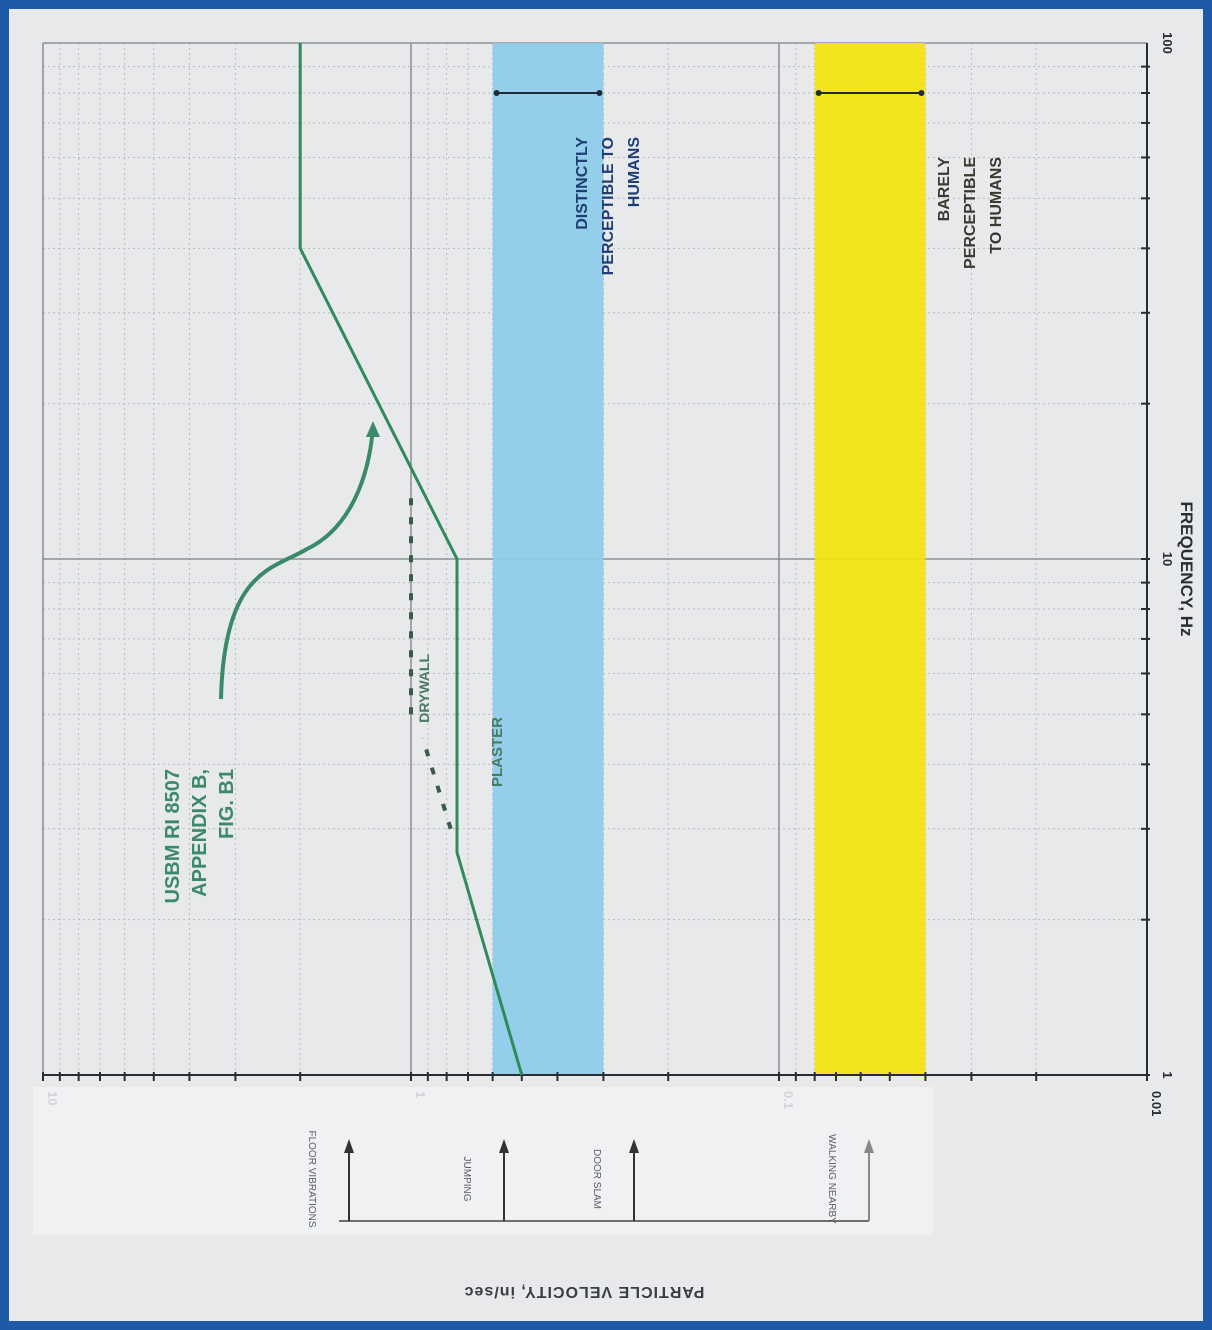 The image size is (1212, 1330). Describe the element at coordinates (1167, 1074) in the screenshot. I see `x-tick-label: 1` at that location.